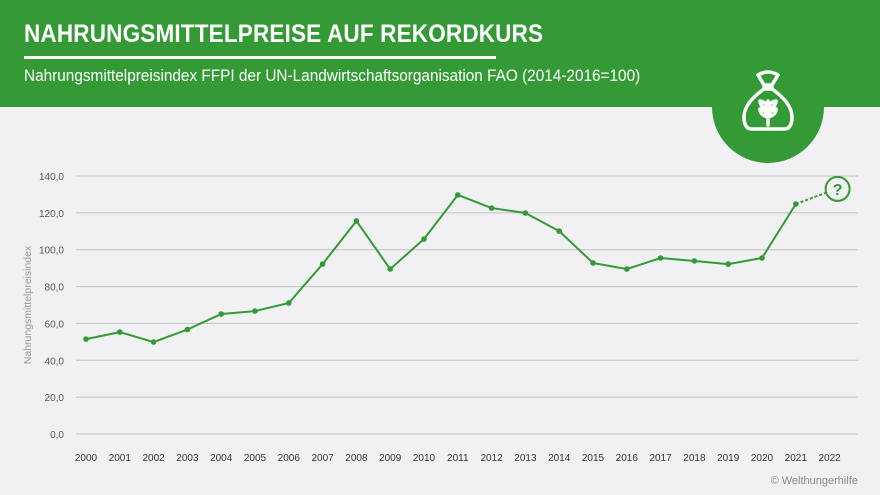 This screenshot has height=495, width=880. What do you see at coordinates (728, 458) in the screenshot?
I see `x-tick-label: 2019` at bounding box center [728, 458].